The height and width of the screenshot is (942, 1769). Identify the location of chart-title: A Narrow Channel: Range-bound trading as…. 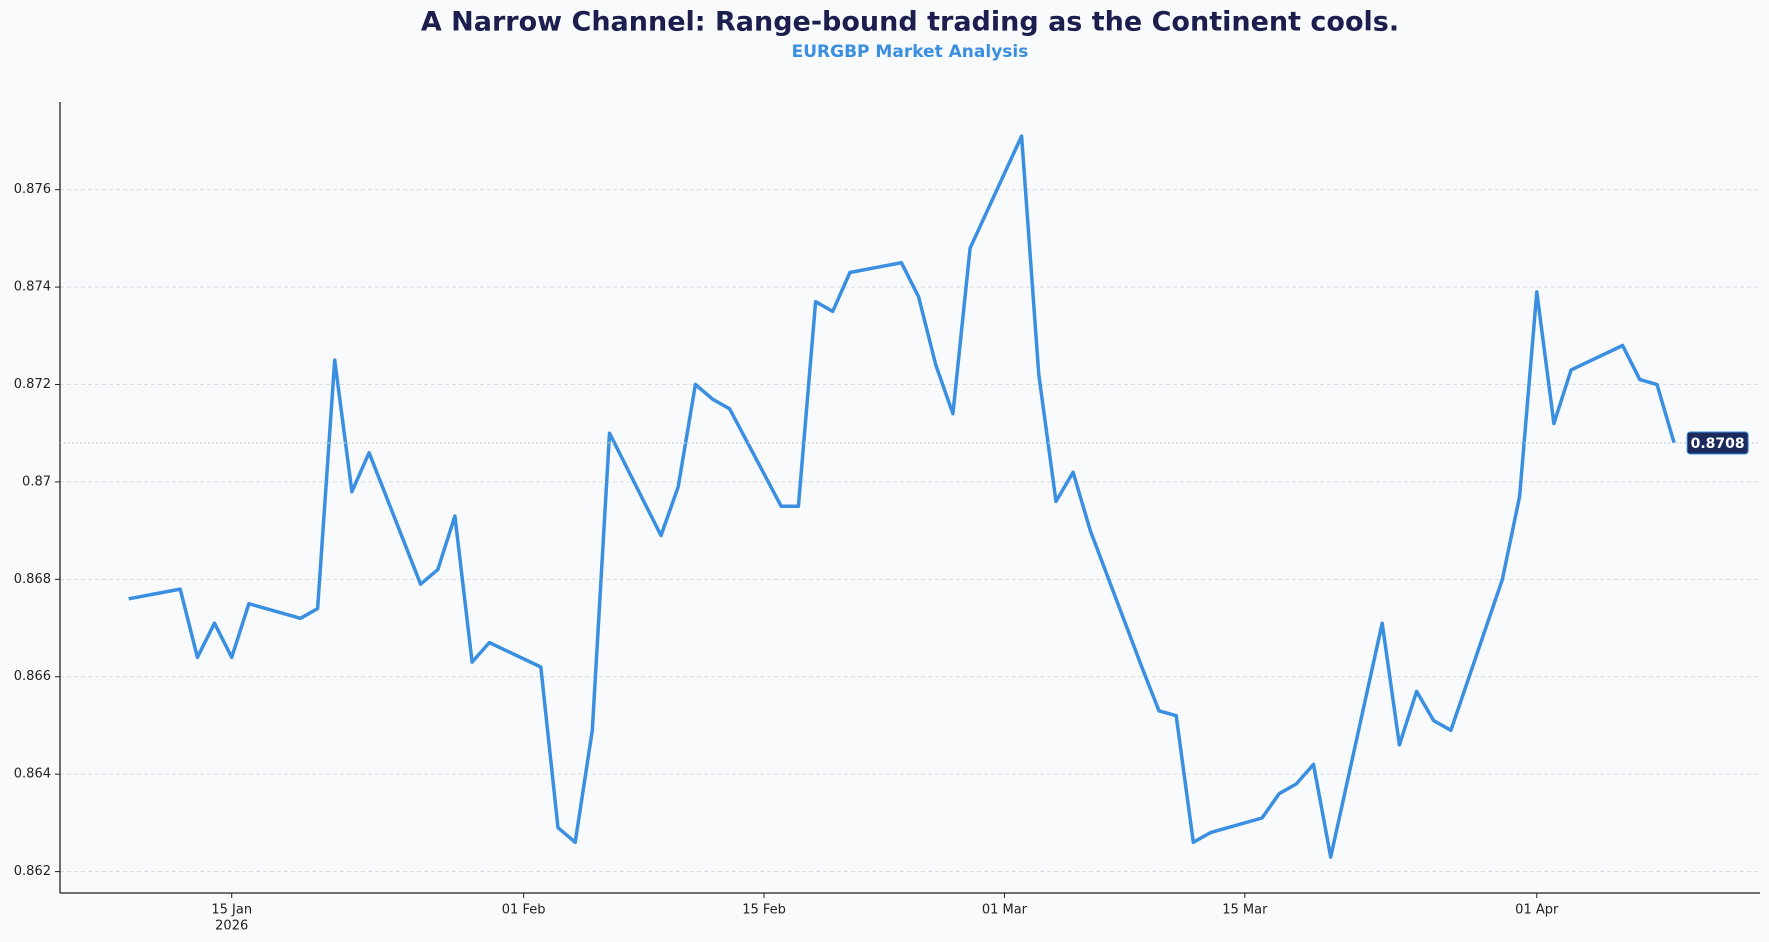
(910, 22).